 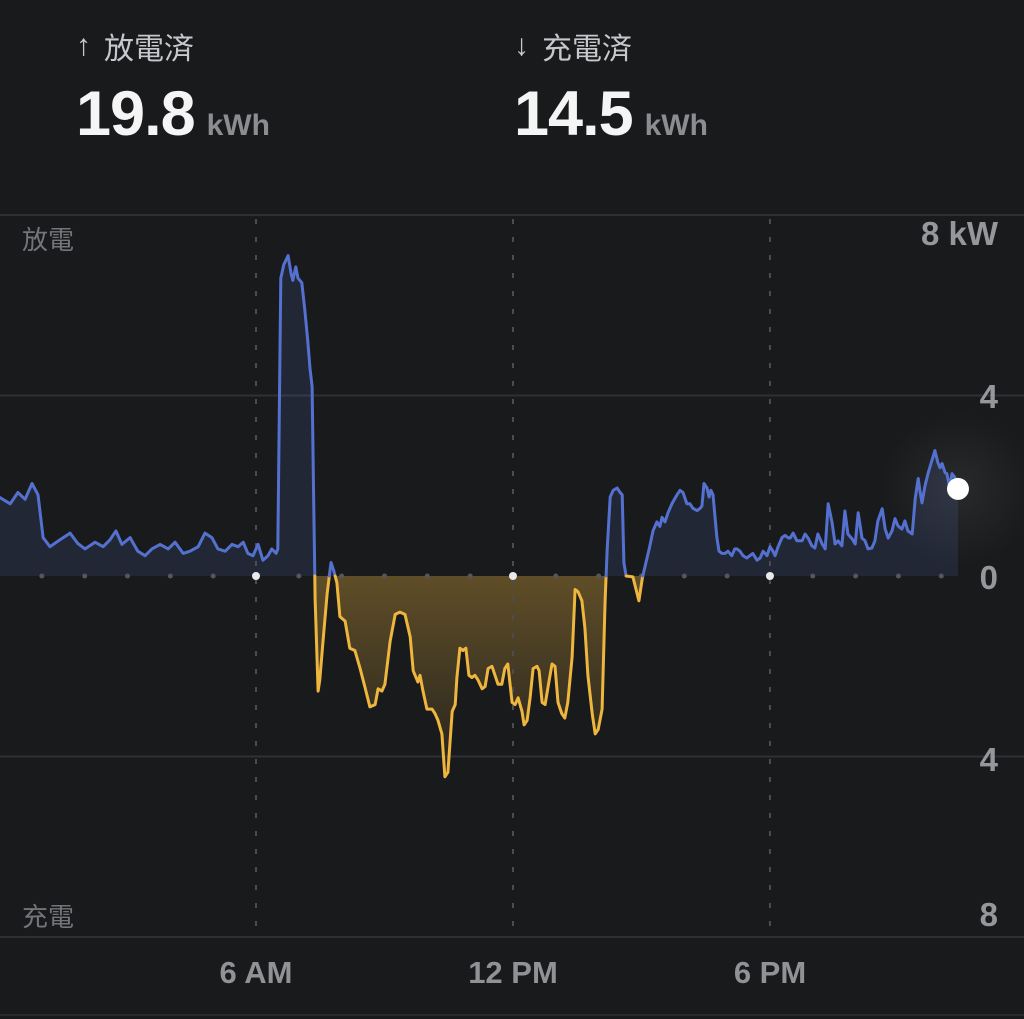 I want to click on discharged-value: 19.8, so click(x=136, y=114).